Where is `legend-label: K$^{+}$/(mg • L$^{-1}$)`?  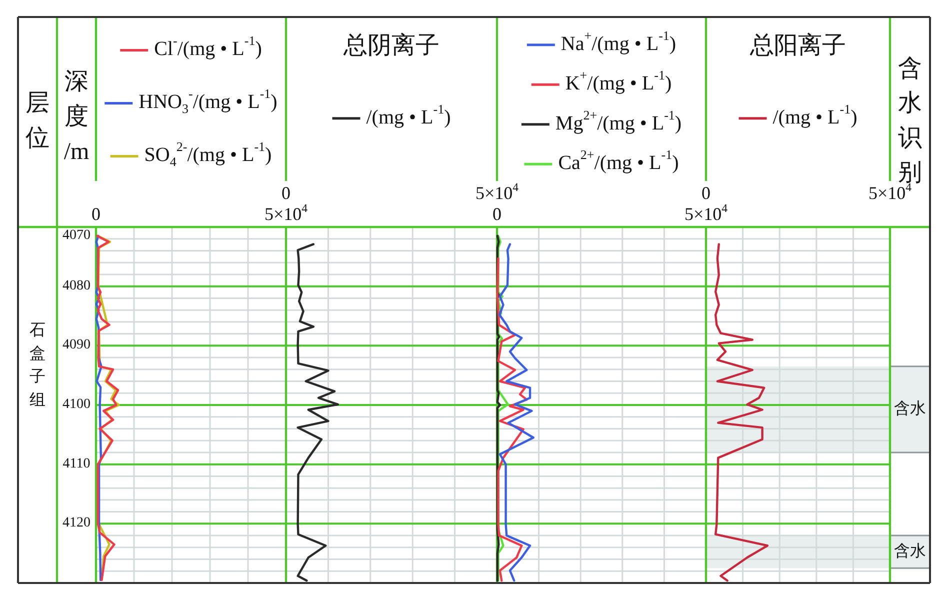
legend-label: K$^{+}$/(mg • L$^{-1}$) is located at coordinates (618, 81).